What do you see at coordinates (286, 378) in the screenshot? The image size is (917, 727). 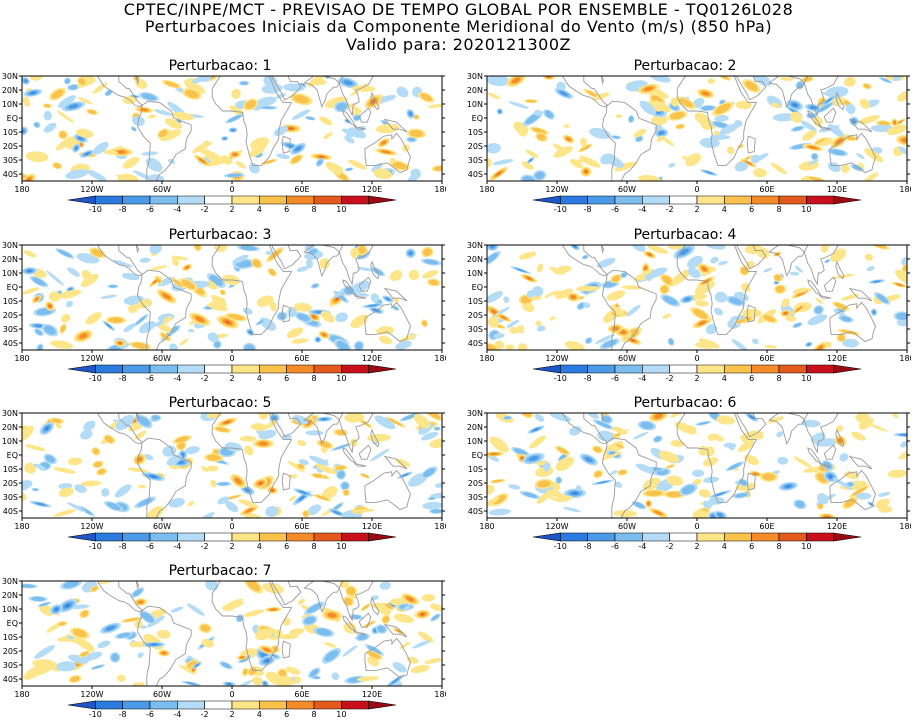 I see `colorbar-tick-label: 6` at bounding box center [286, 378].